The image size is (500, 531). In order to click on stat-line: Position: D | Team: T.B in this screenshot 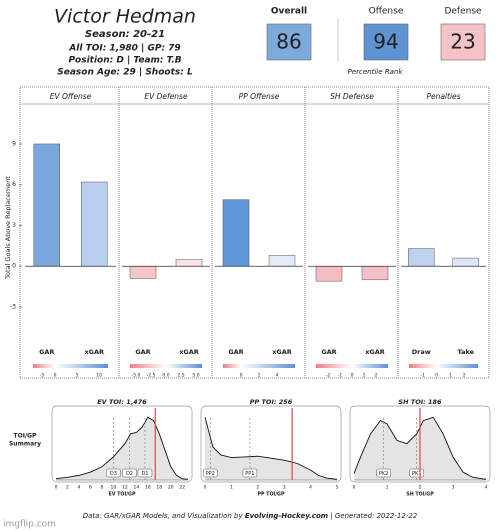, I will do `click(124, 61)`.